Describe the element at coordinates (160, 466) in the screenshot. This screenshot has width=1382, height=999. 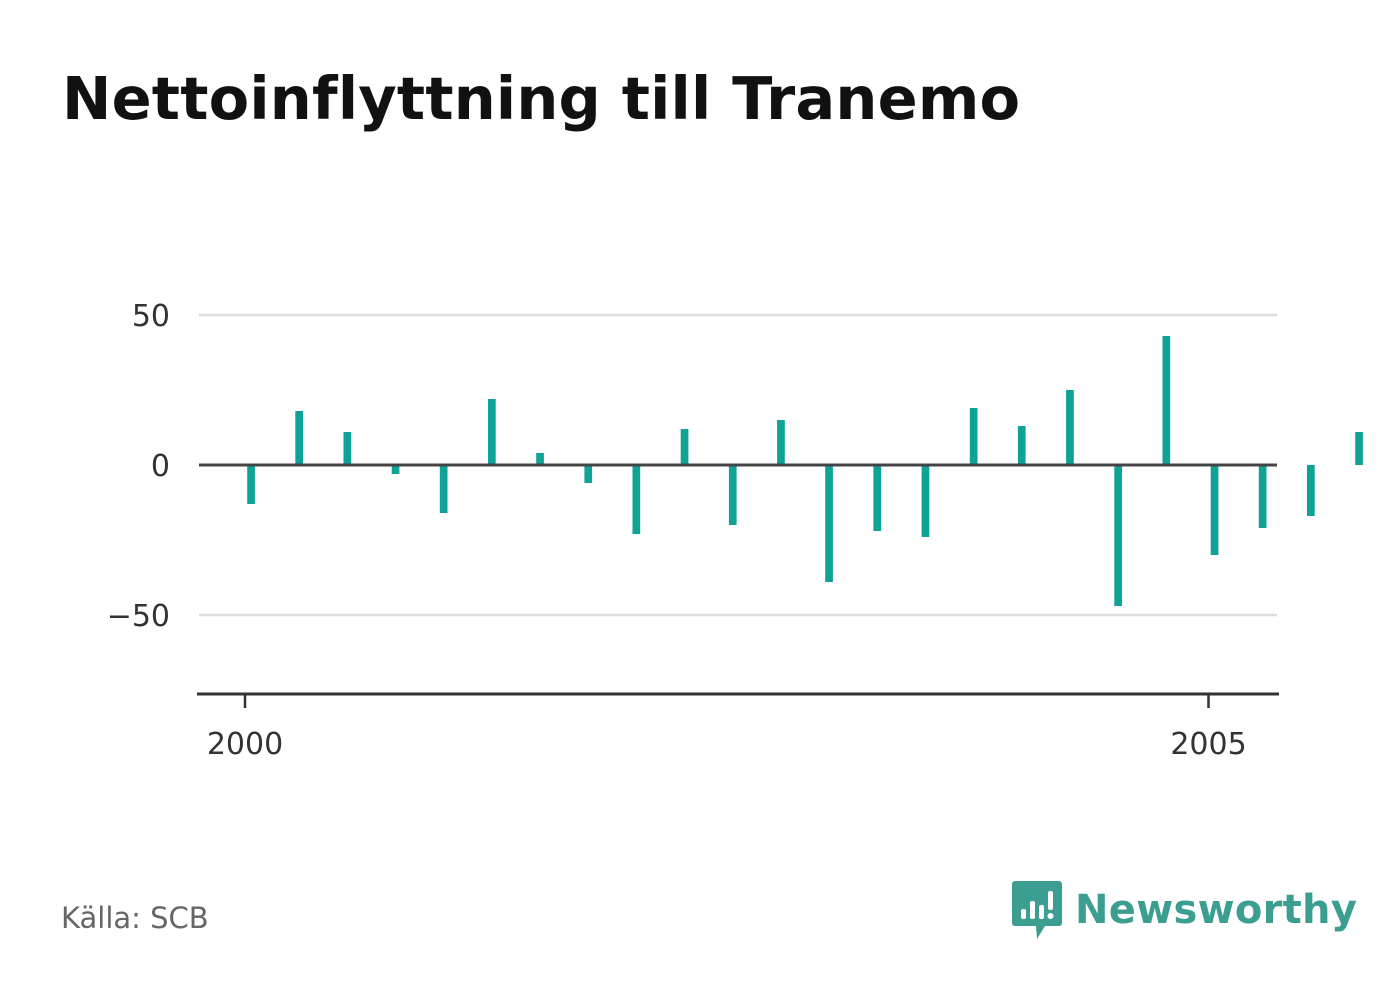
I see `y-tick-label: 0` at that location.